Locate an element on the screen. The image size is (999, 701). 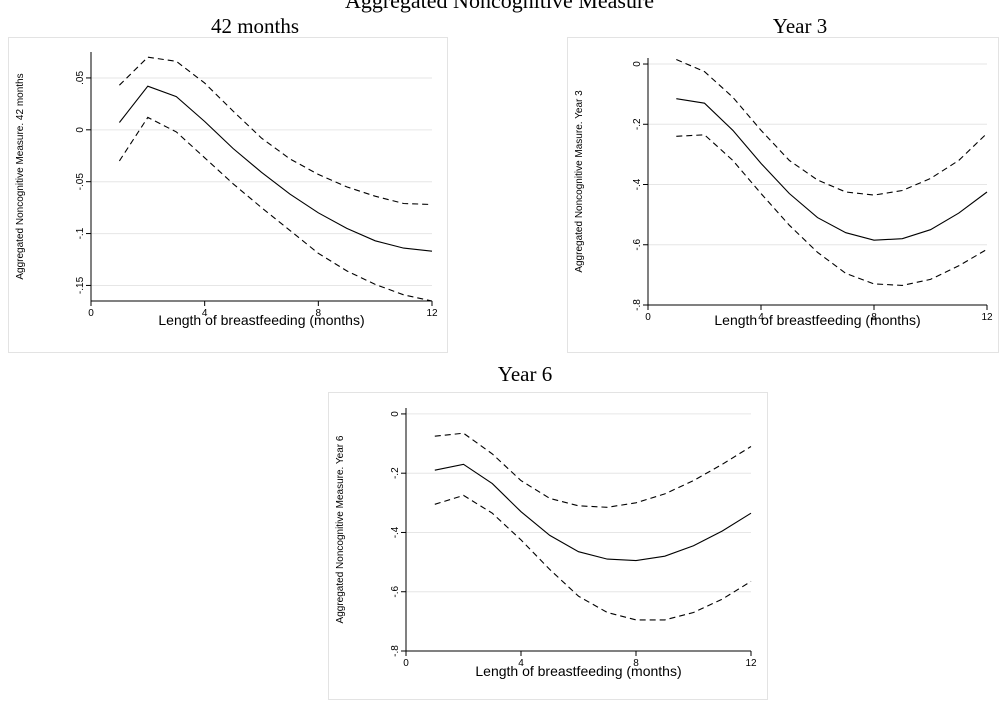
panel-3-title: Year 6 is located at coordinates (525, 374).